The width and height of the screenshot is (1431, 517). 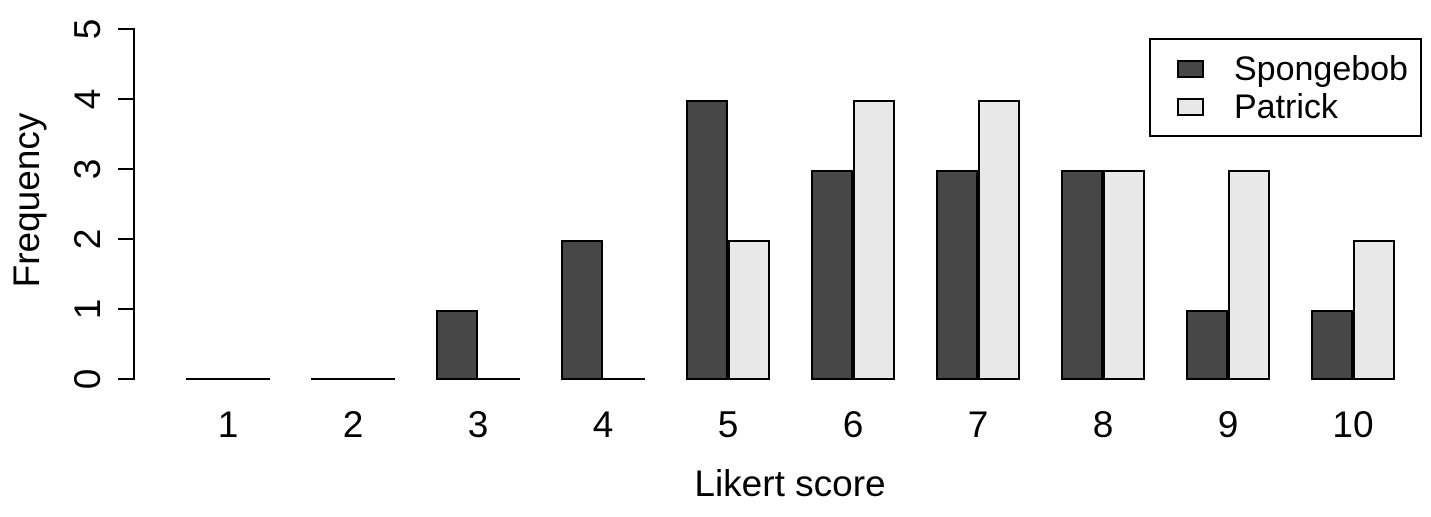 What do you see at coordinates (87, 29) in the screenshot?
I see `y-tick-label: 5` at bounding box center [87, 29].